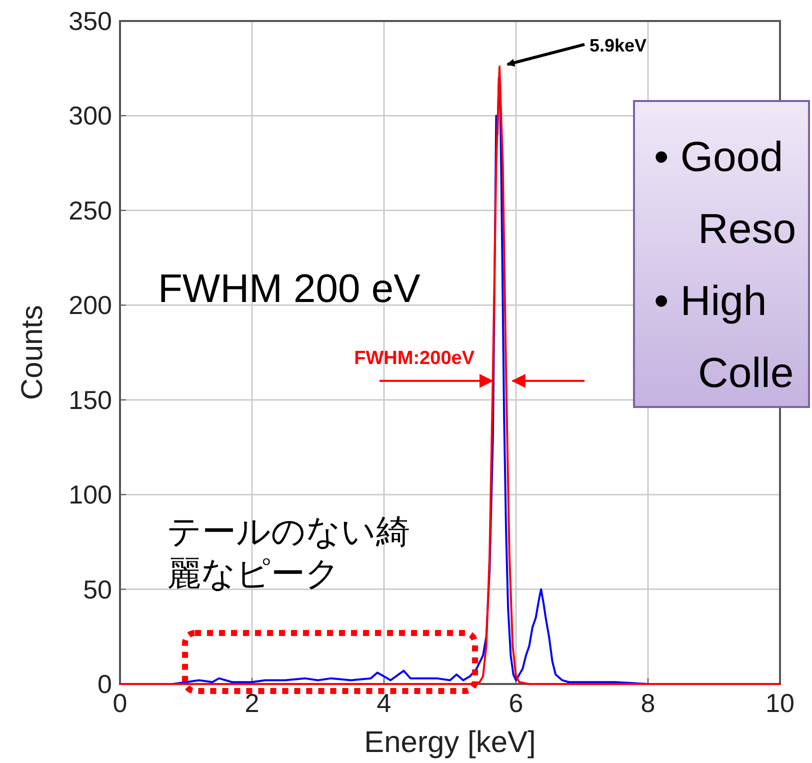 The image size is (812, 763). What do you see at coordinates (725, 264) in the screenshot?
I see `annotation: • Good Reso • High Colle` at bounding box center [725, 264].